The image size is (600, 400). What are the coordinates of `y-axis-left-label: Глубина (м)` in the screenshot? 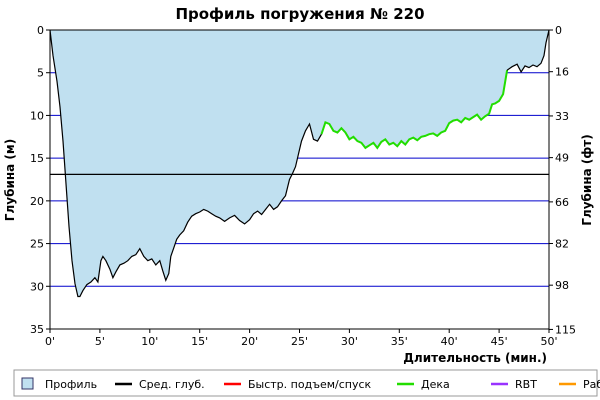 It's located at (10, 180).